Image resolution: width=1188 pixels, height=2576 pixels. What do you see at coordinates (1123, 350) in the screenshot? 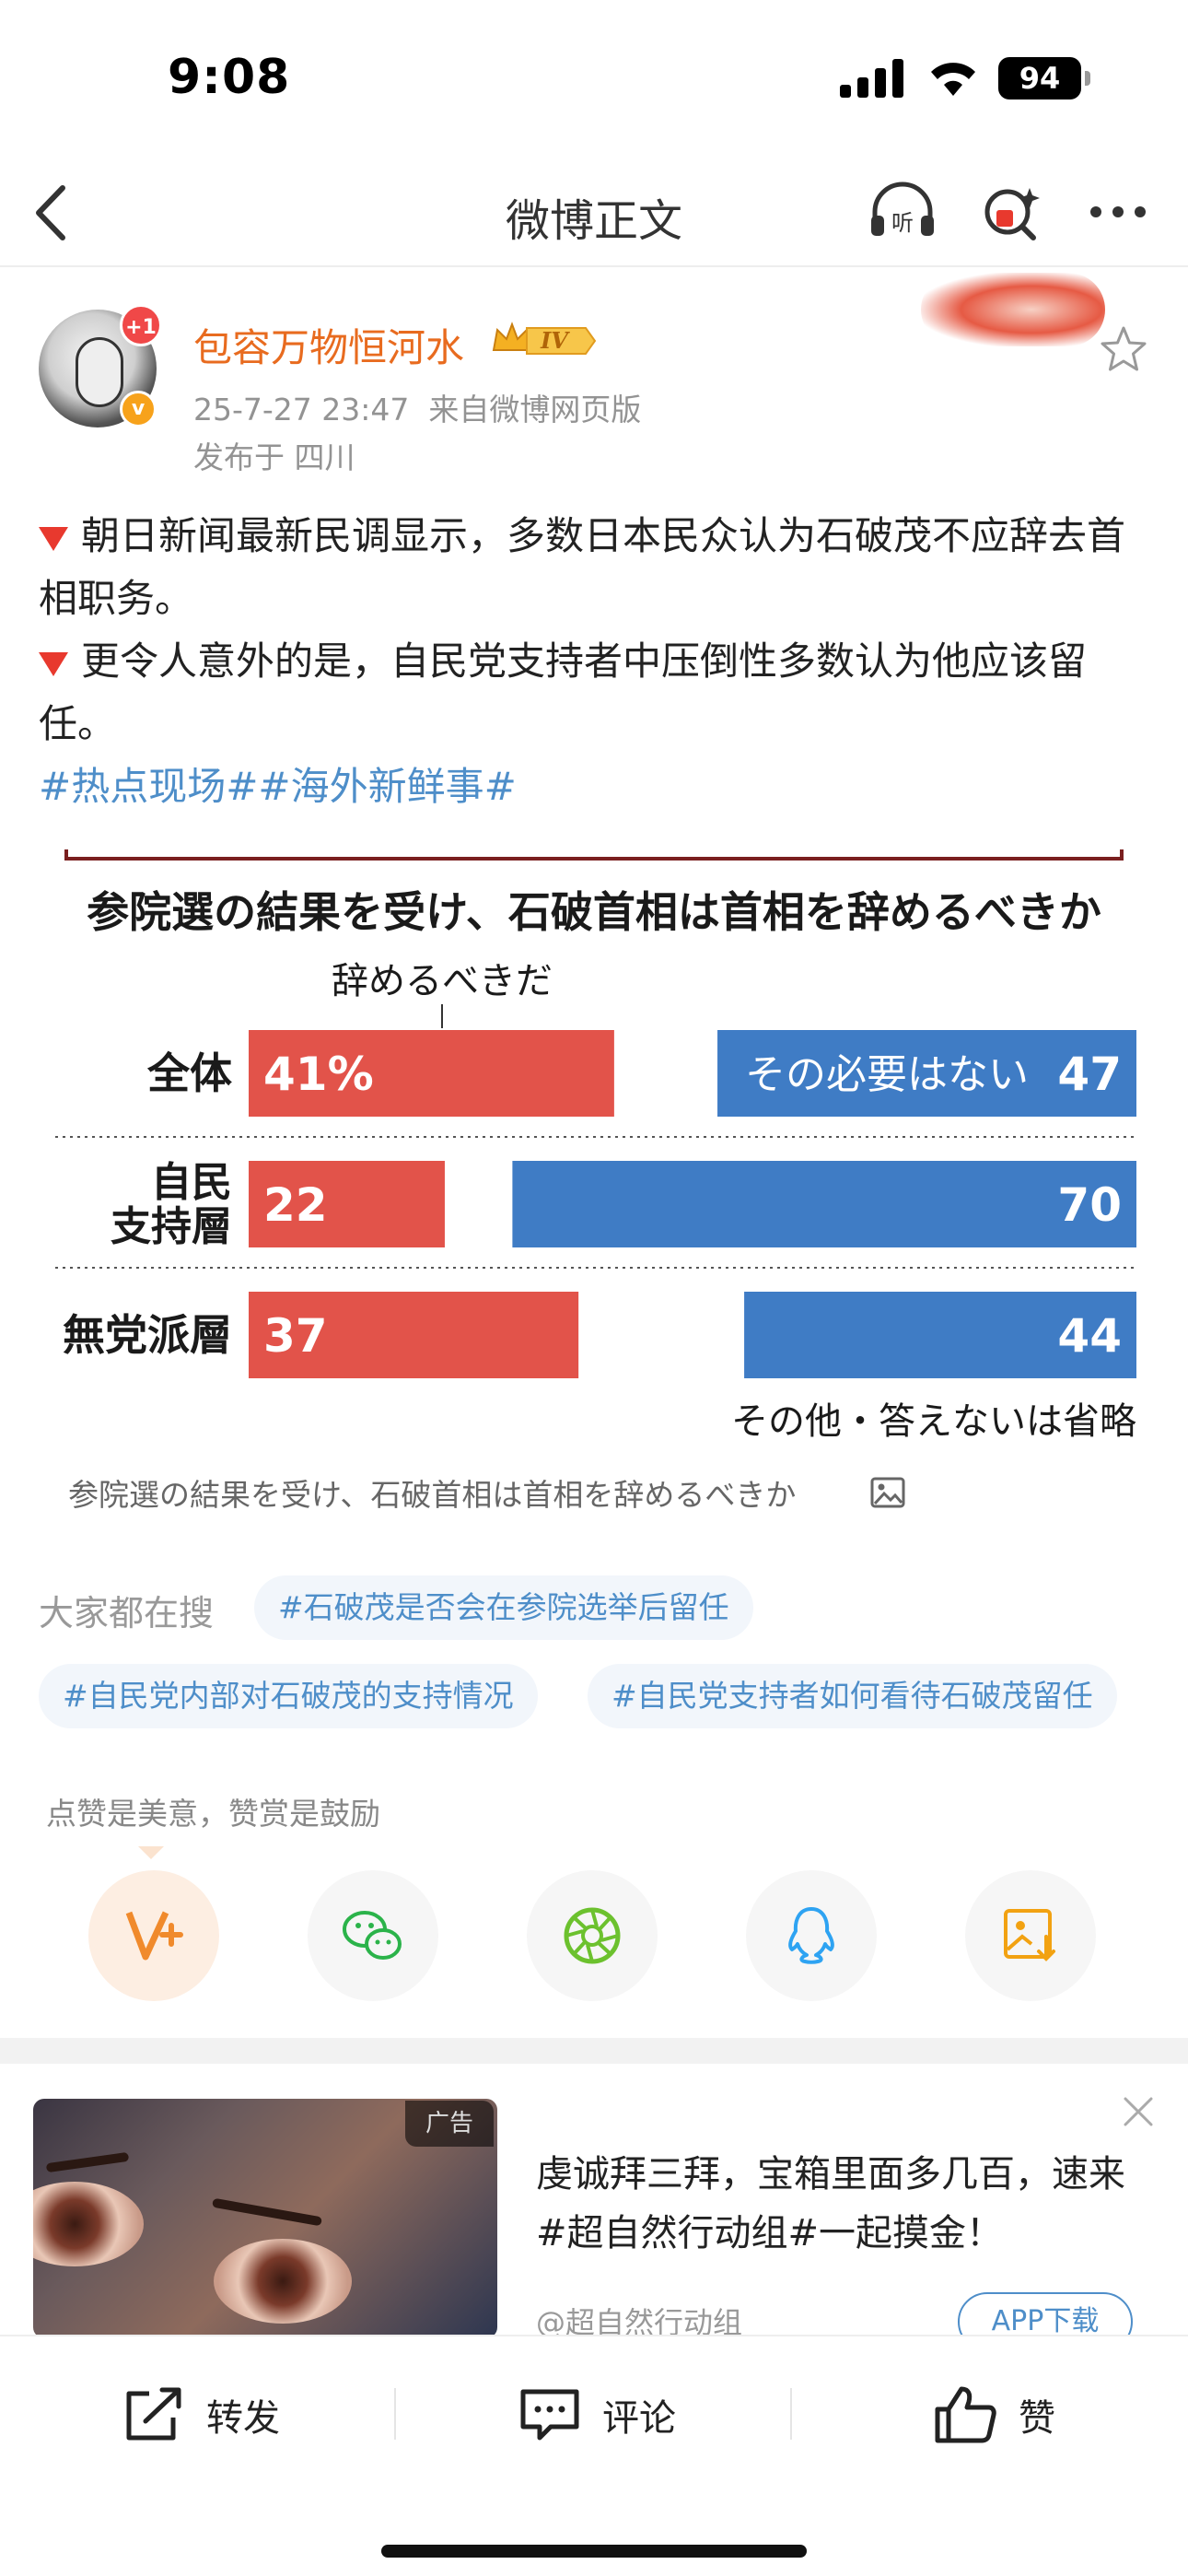
I see `favorite-star-icon` at bounding box center [1123, 350].